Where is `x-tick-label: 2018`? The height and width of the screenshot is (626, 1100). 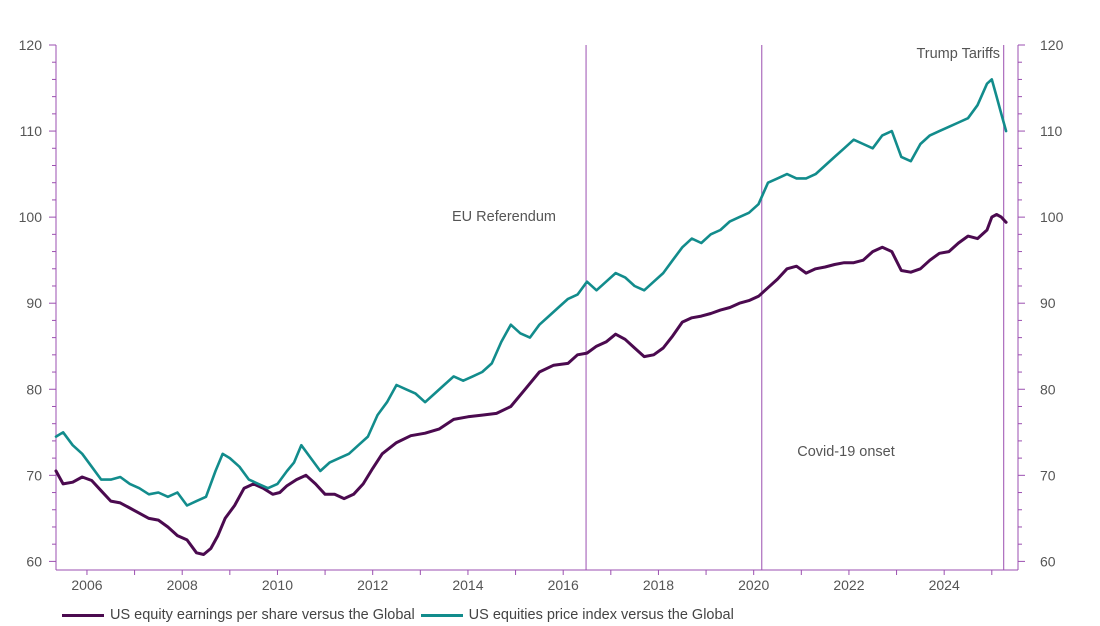 x-tick-label: 2018 is located at coordinates (658, 585).